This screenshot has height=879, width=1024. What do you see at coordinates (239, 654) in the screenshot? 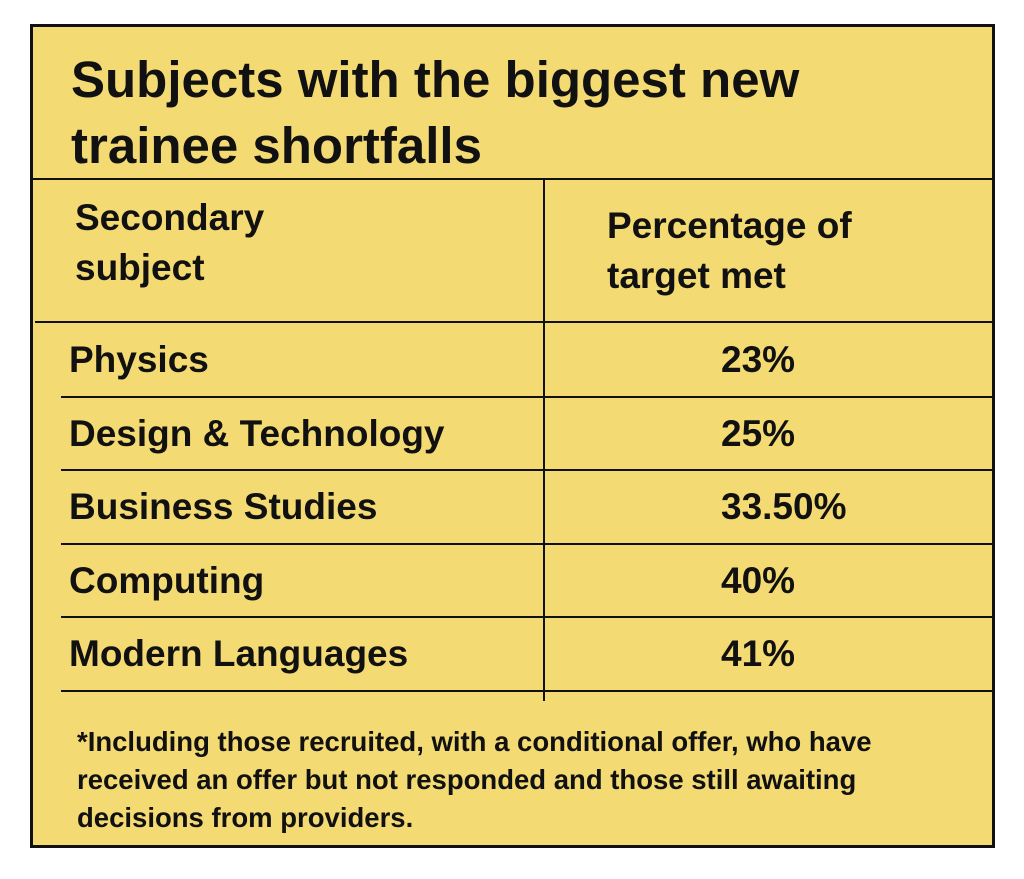
I see `row-label: Modern Languages` at bounding box center [239, 654].